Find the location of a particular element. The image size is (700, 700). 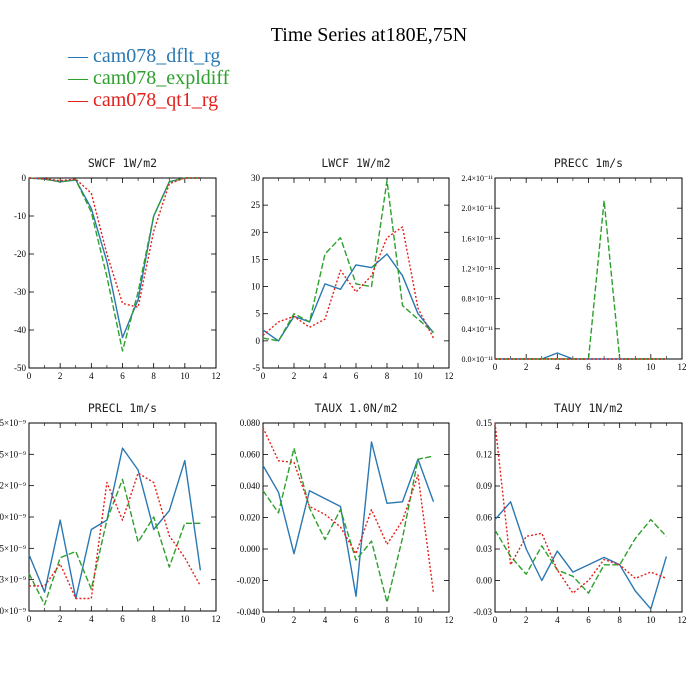

y-tick-label: -20 is located at coordinates (20, 254).